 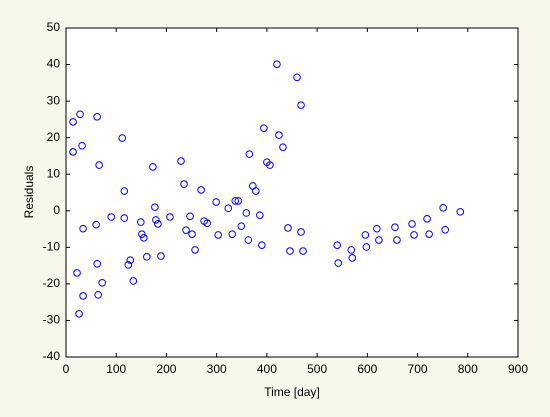 What do you see at coordinates (418, 369) in the screenshot?
I see `x-tick-label: 700` at bounding box center [418, 369].